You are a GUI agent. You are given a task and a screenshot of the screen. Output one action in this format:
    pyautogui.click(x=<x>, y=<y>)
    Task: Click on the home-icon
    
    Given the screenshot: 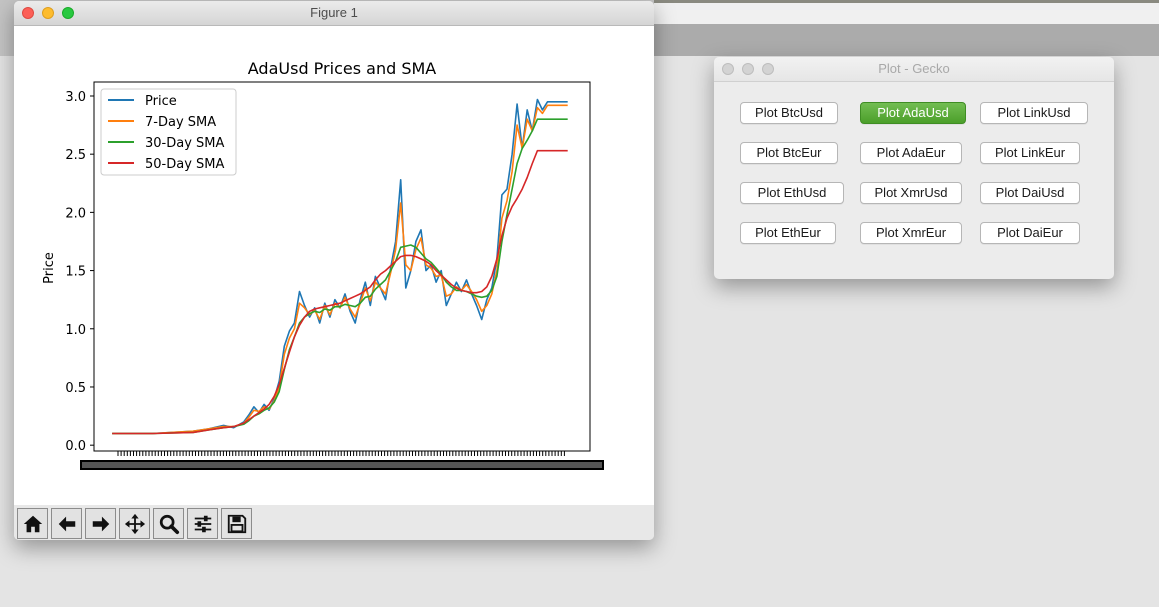 What is the action you would take?
    pyautogui.click(x=32, y=523)
    